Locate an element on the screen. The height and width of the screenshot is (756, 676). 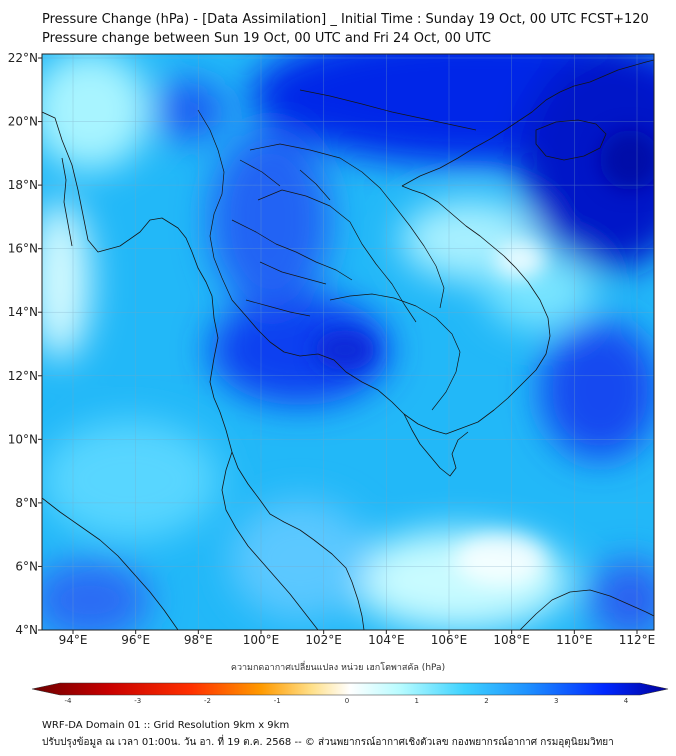
border-thailand-laos is located at coordinates (337, 256).